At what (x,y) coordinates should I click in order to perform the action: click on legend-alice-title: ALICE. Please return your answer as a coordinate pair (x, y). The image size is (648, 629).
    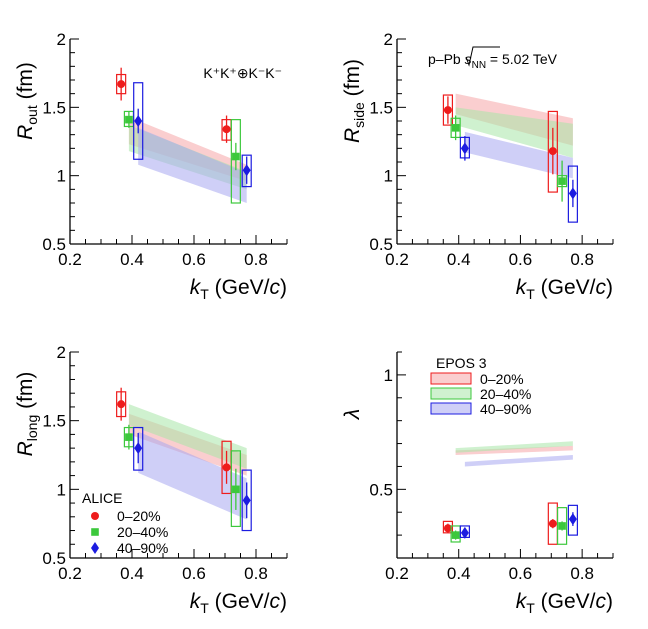
    Looking at the image, I should click on (102, 498).